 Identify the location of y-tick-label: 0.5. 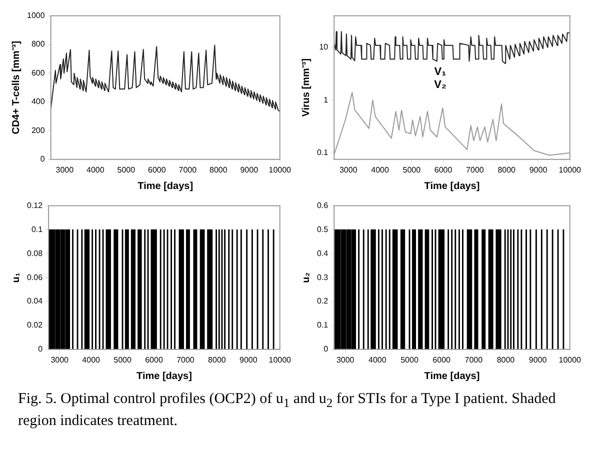
(322, 229).